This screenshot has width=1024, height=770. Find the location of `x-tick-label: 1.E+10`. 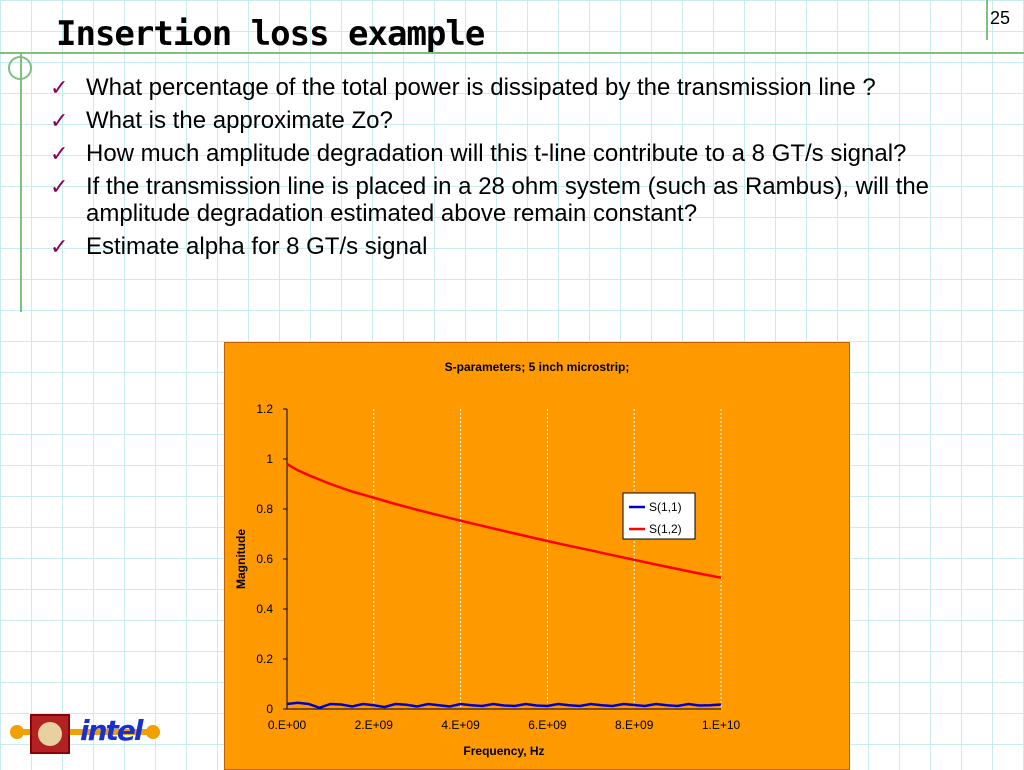

x-tick-label: 1.E+10 is located at coordinates (721, 725).